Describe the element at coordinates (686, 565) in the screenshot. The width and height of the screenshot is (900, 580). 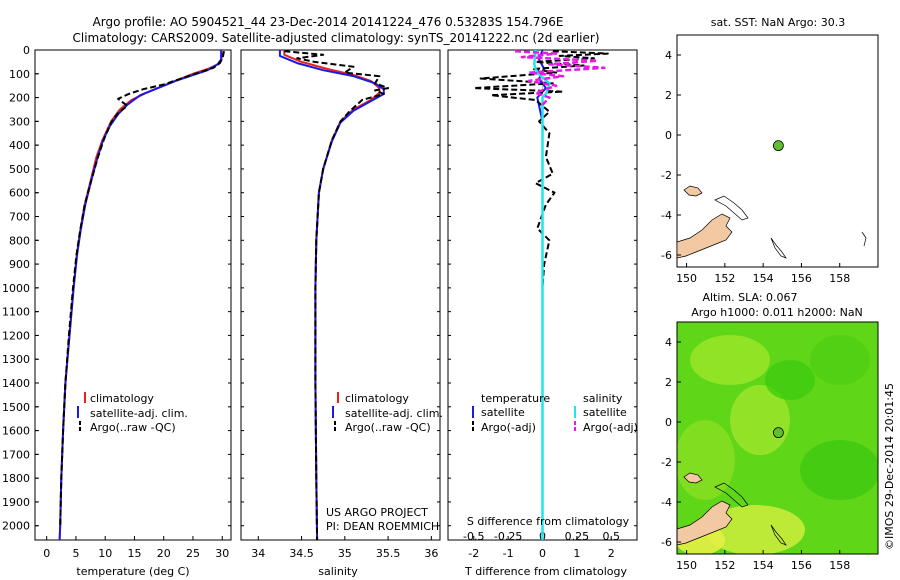
I see `map-x-tick-label: 150` at that location.